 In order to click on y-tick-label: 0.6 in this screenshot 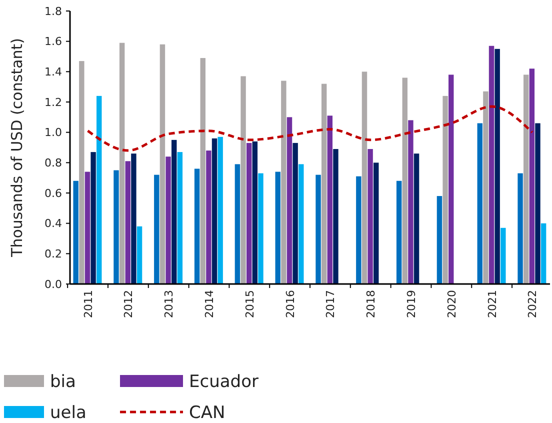, I will do `click(53, 193)`.